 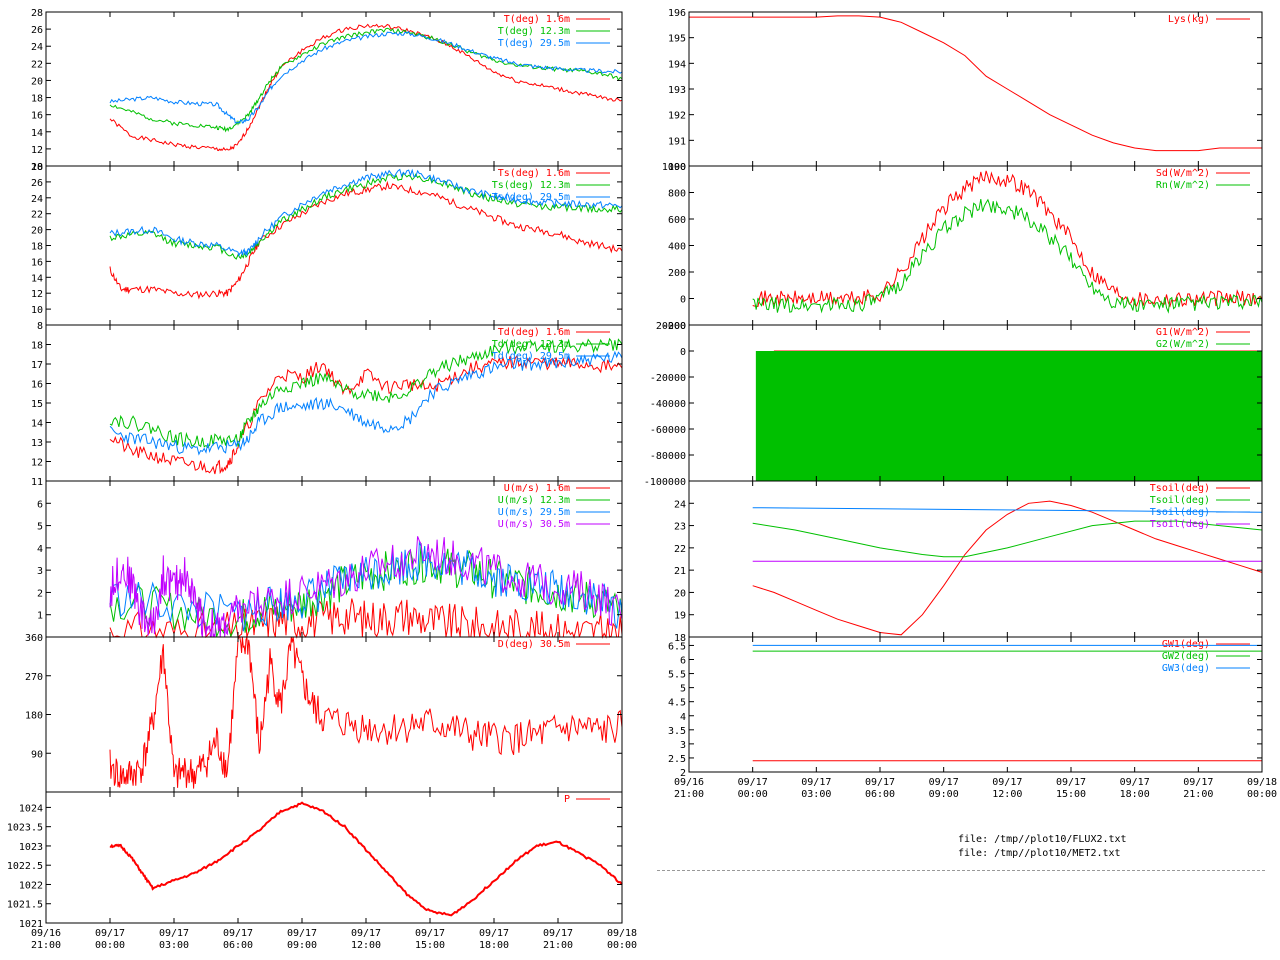 What do you see at coordinates (37, 215) in the screenshot?
I see `ylabel-Ts-7: 22` at bounding box center [37, 215].